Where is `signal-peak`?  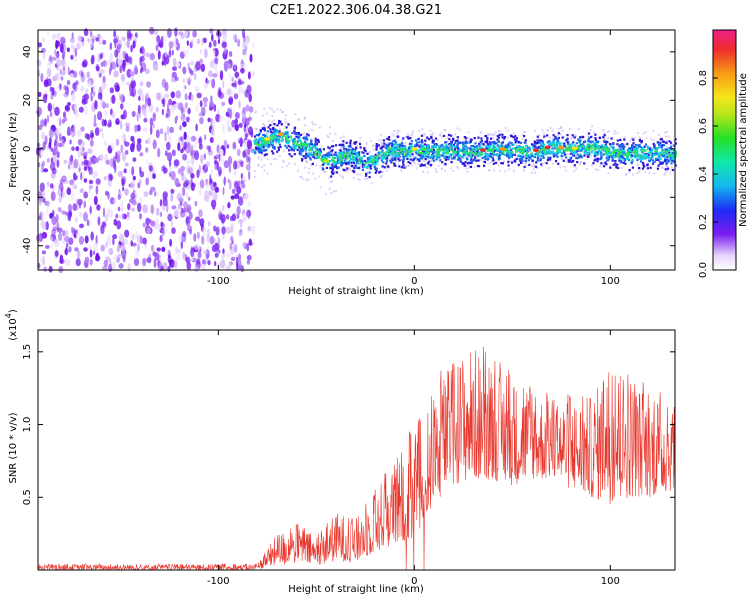
signal-peak is located at coordinates (267, 139).